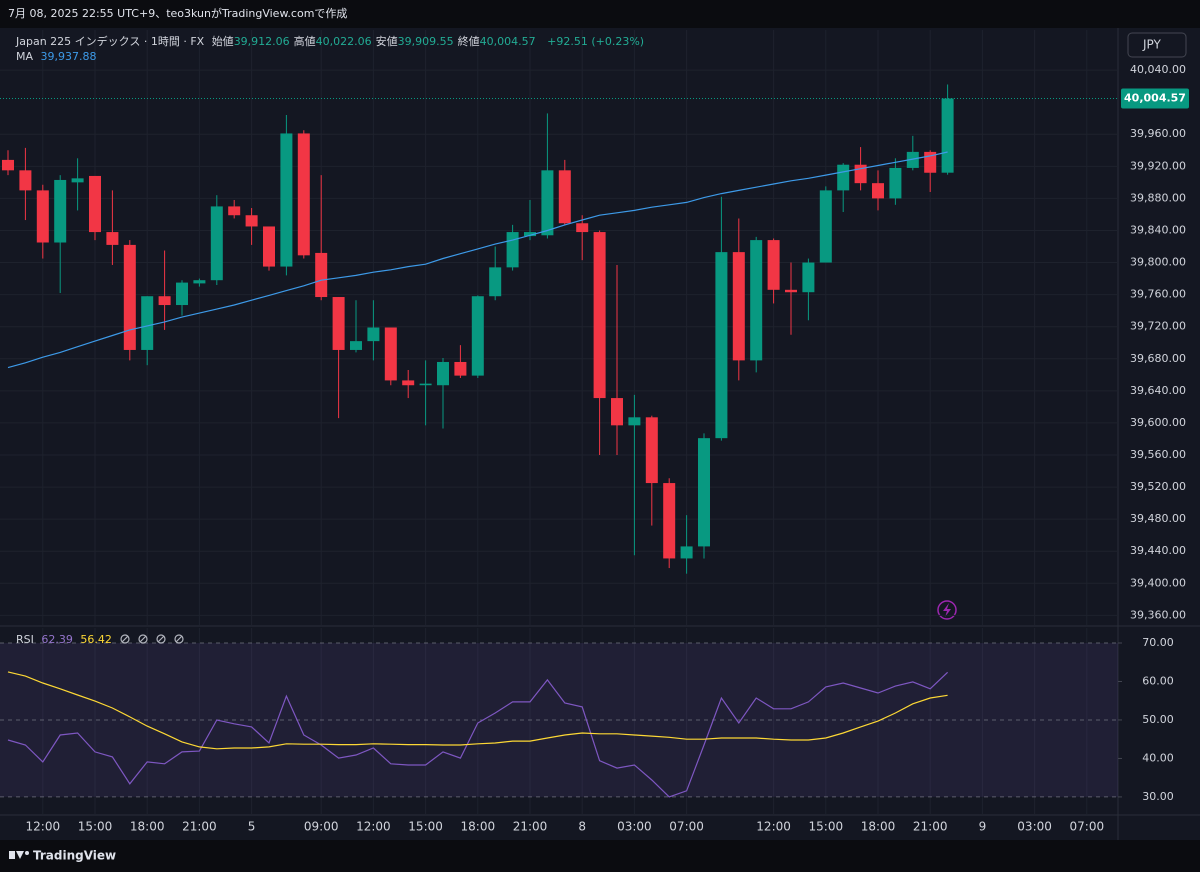 The image size is (1200, 872). I want to click on y-tick-label: 39,760.00, so click(1158, 294).